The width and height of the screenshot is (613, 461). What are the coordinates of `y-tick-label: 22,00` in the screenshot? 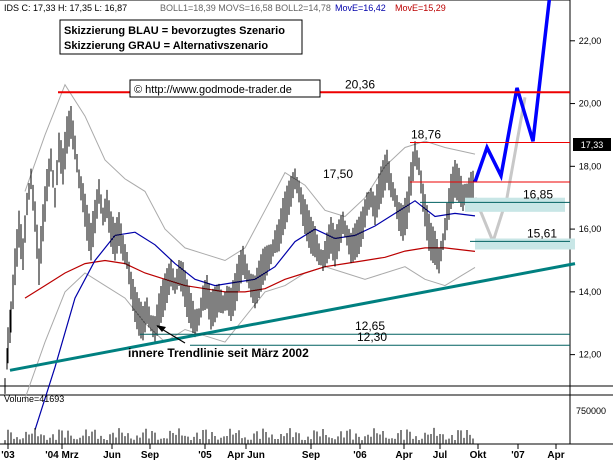 It's located at (590, 41).